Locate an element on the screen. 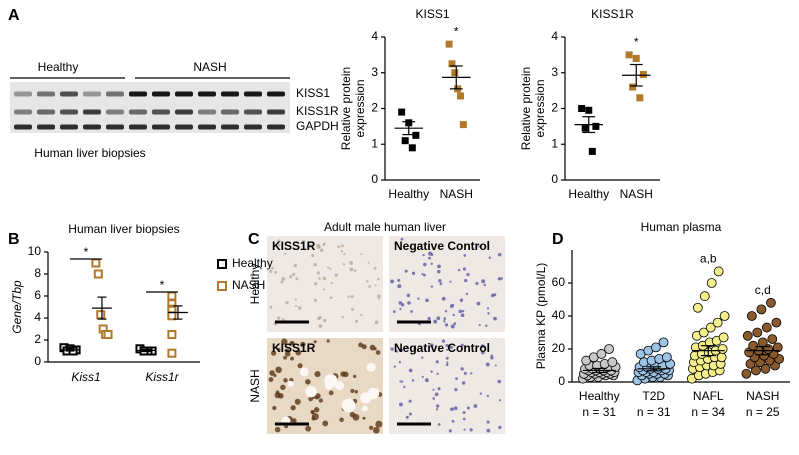 The height and width of the screenshot is (455, 799). panel-label: C is located at coordinates (254, 239).